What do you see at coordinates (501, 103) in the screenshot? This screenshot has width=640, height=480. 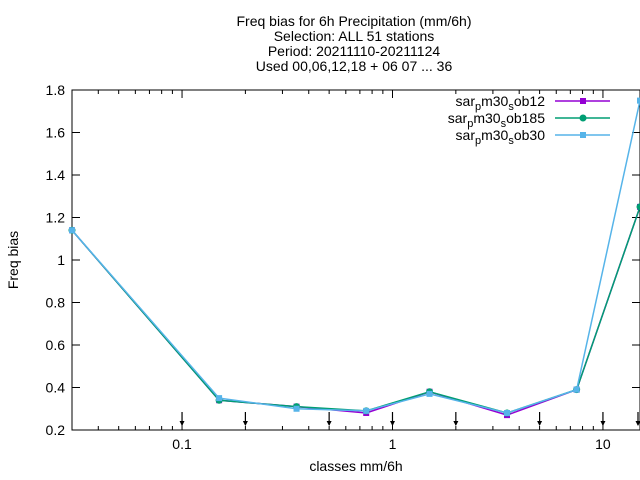 I see `legend-label: sarpm30sob12` at bounding box center [501, 103].